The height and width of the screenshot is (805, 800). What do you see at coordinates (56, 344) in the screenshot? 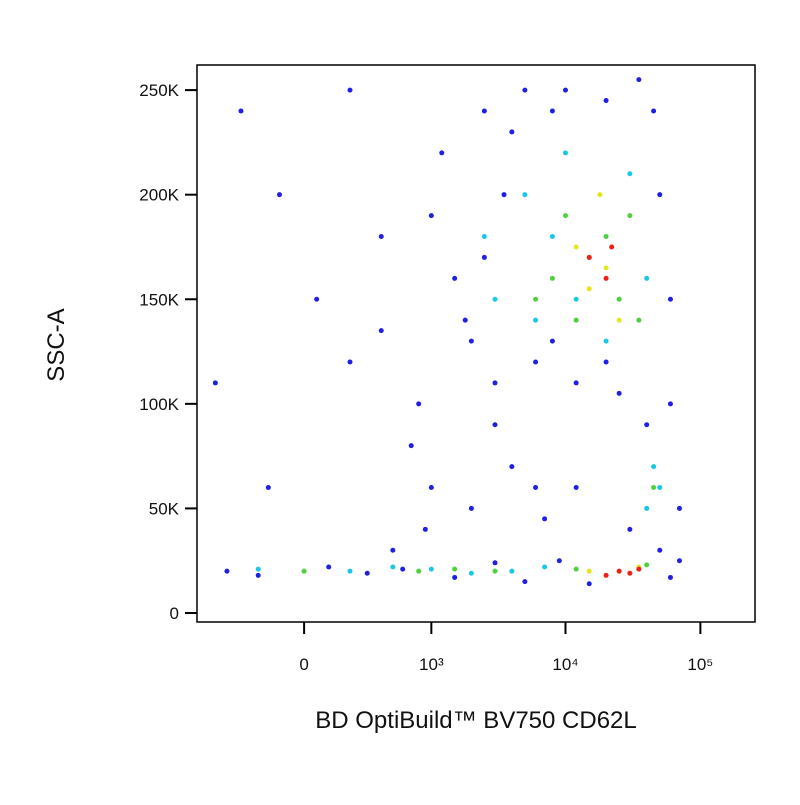
I see `y-axis-label: SSC-A` at bounding box center [56, 344].